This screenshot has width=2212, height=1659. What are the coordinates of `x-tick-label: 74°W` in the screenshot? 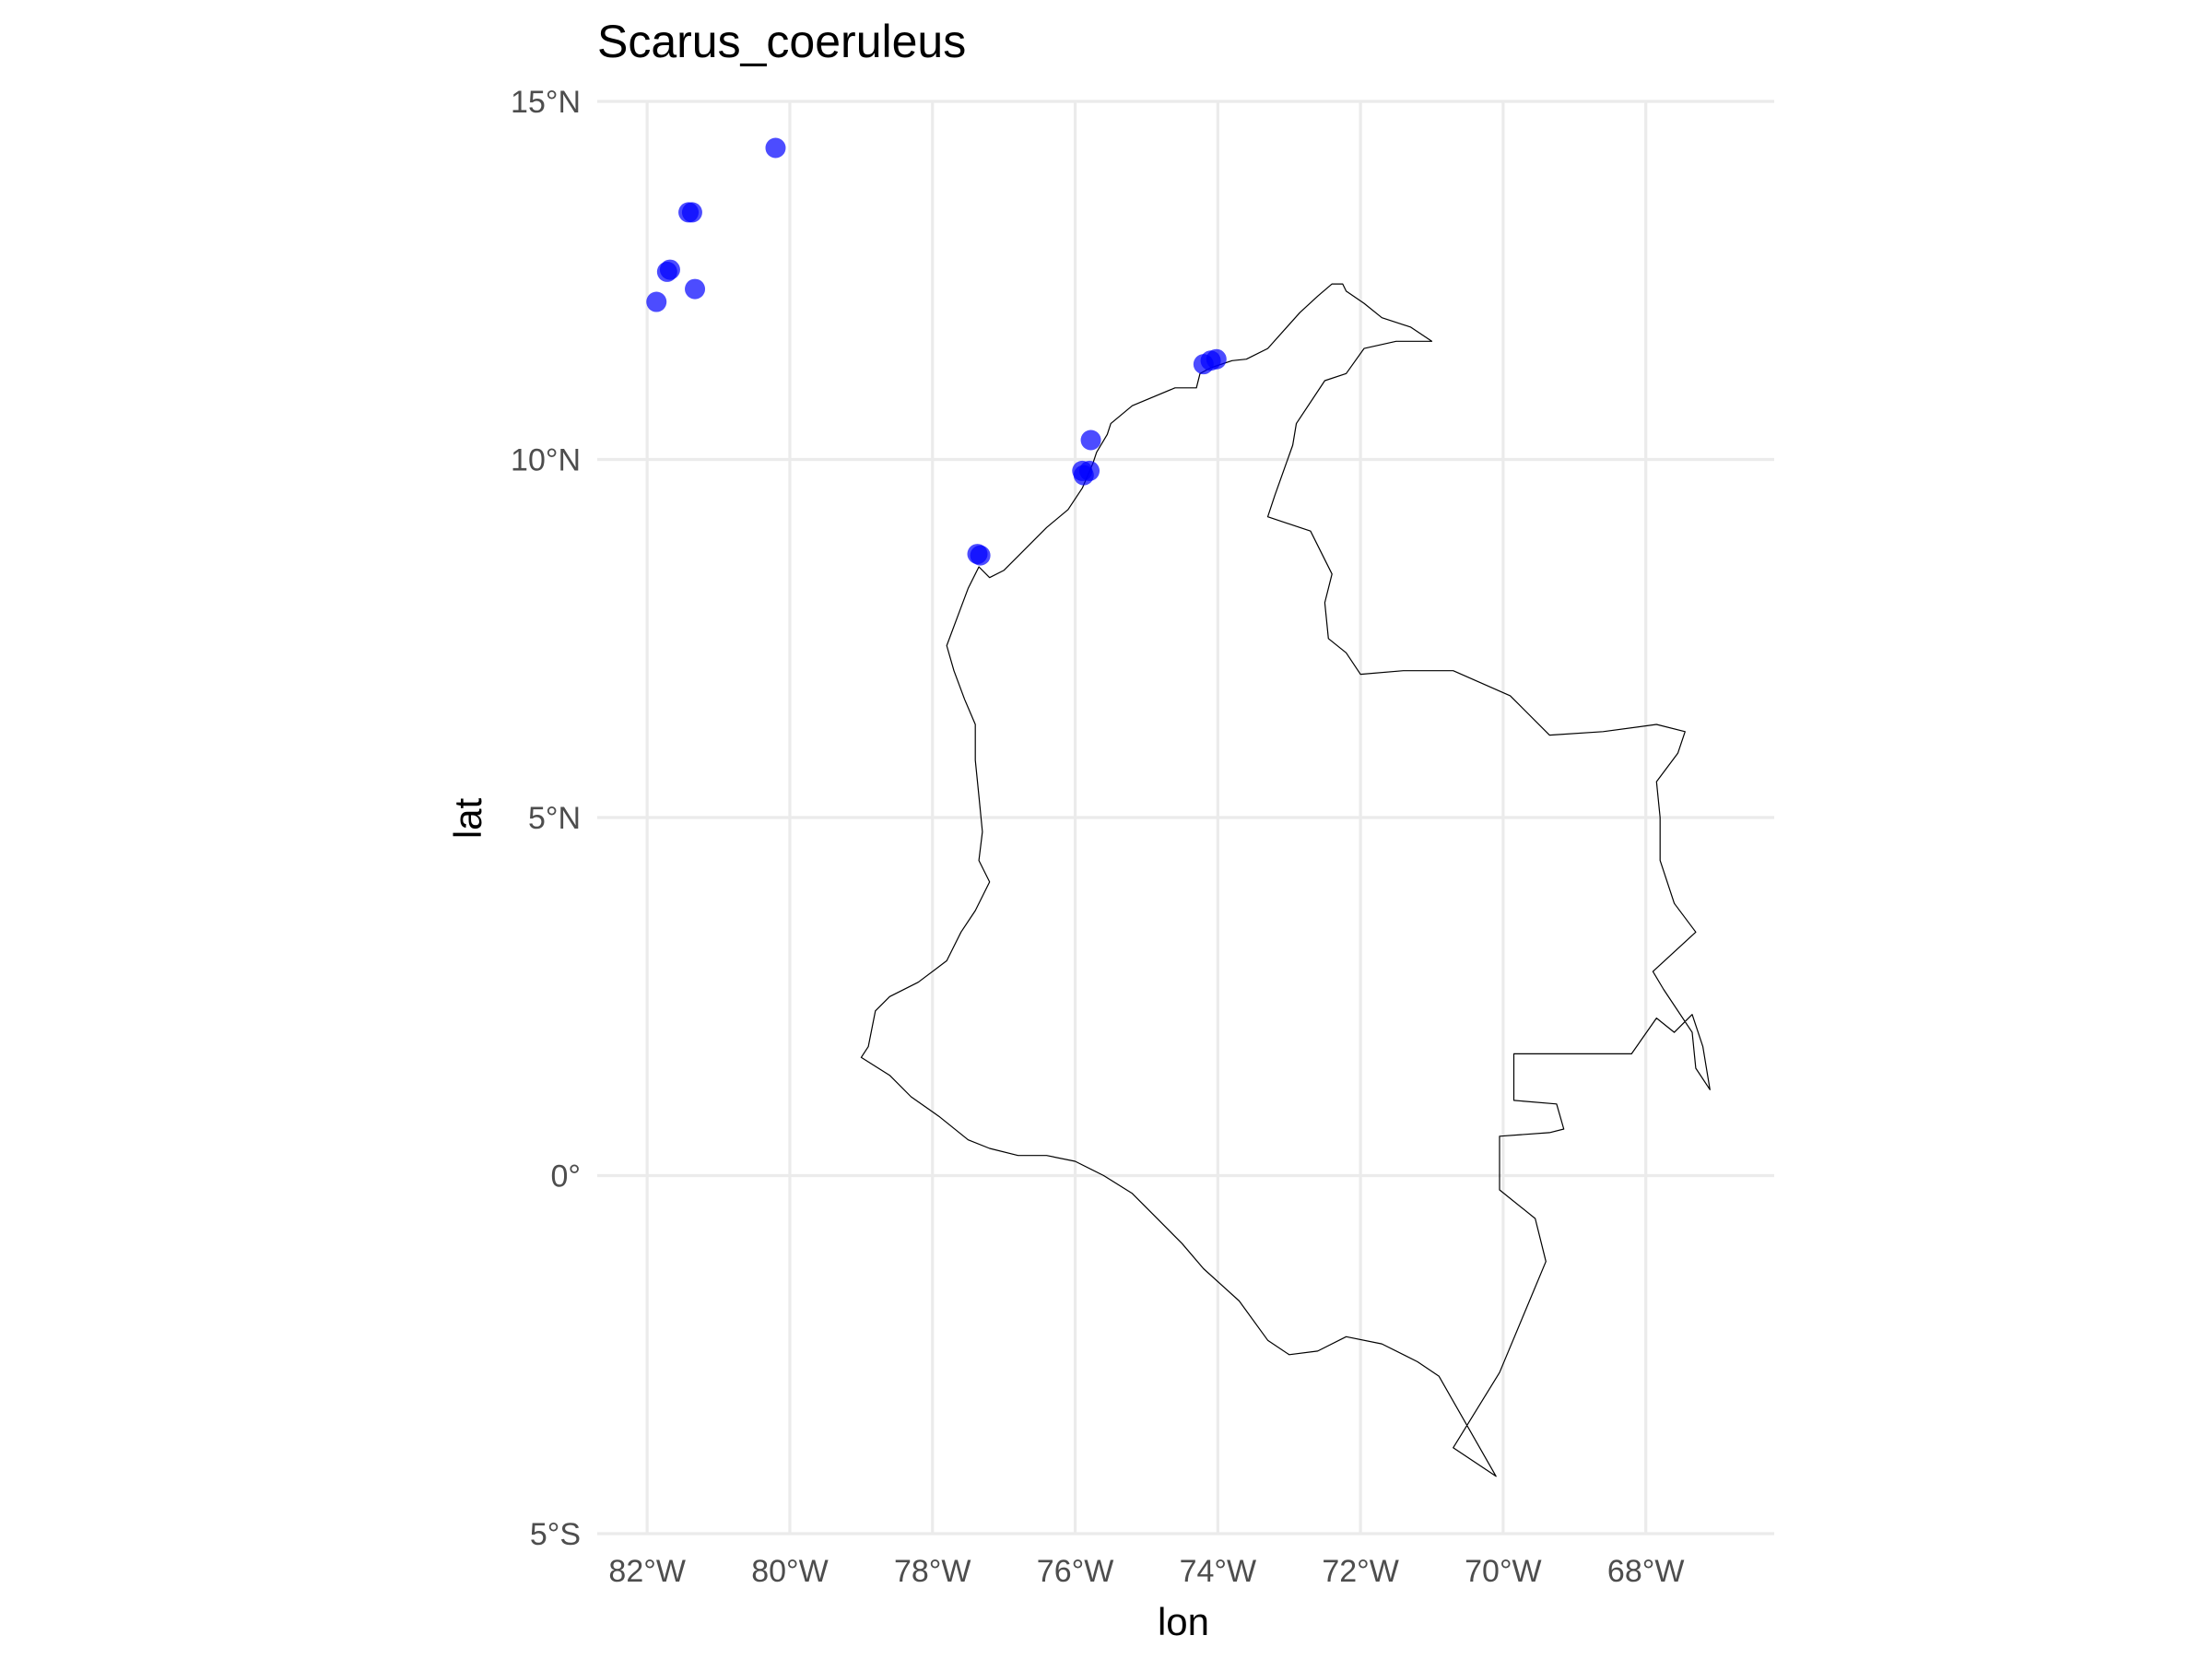 It's located at (1218, 1571).